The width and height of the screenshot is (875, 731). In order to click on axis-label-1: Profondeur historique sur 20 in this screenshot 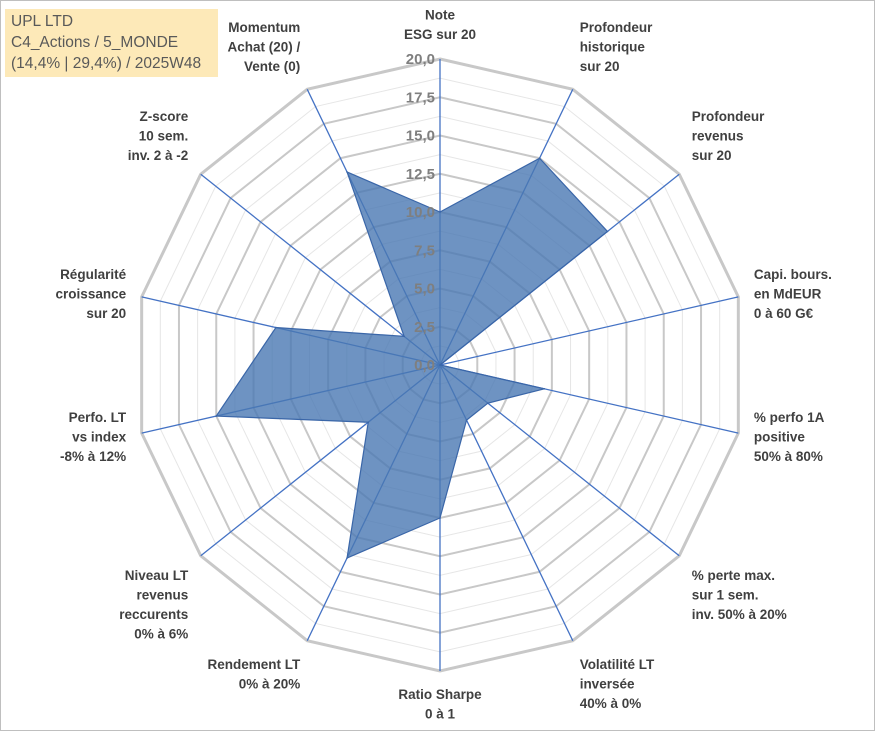, I will do `click(616, 47)`.